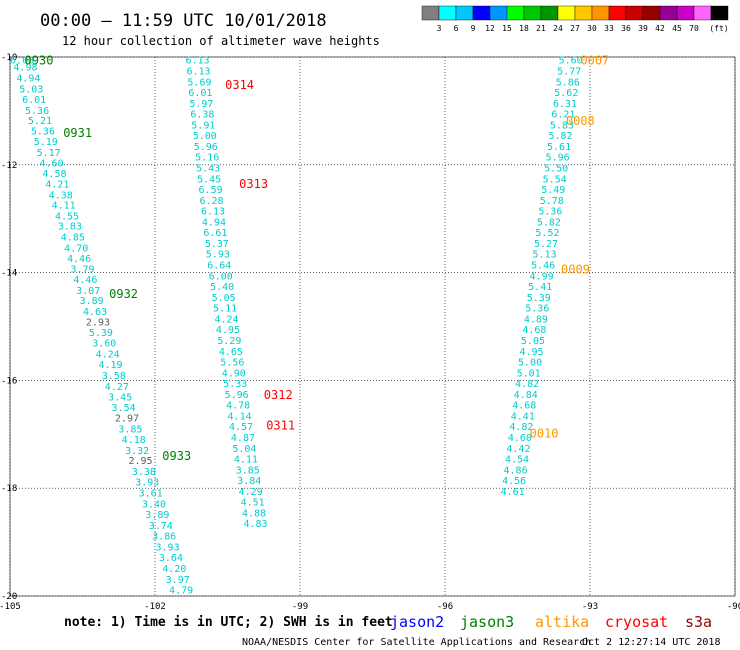 This screenshot has width=740, height=650. I want to click on swh-value: 4.85, so click(73, 237).